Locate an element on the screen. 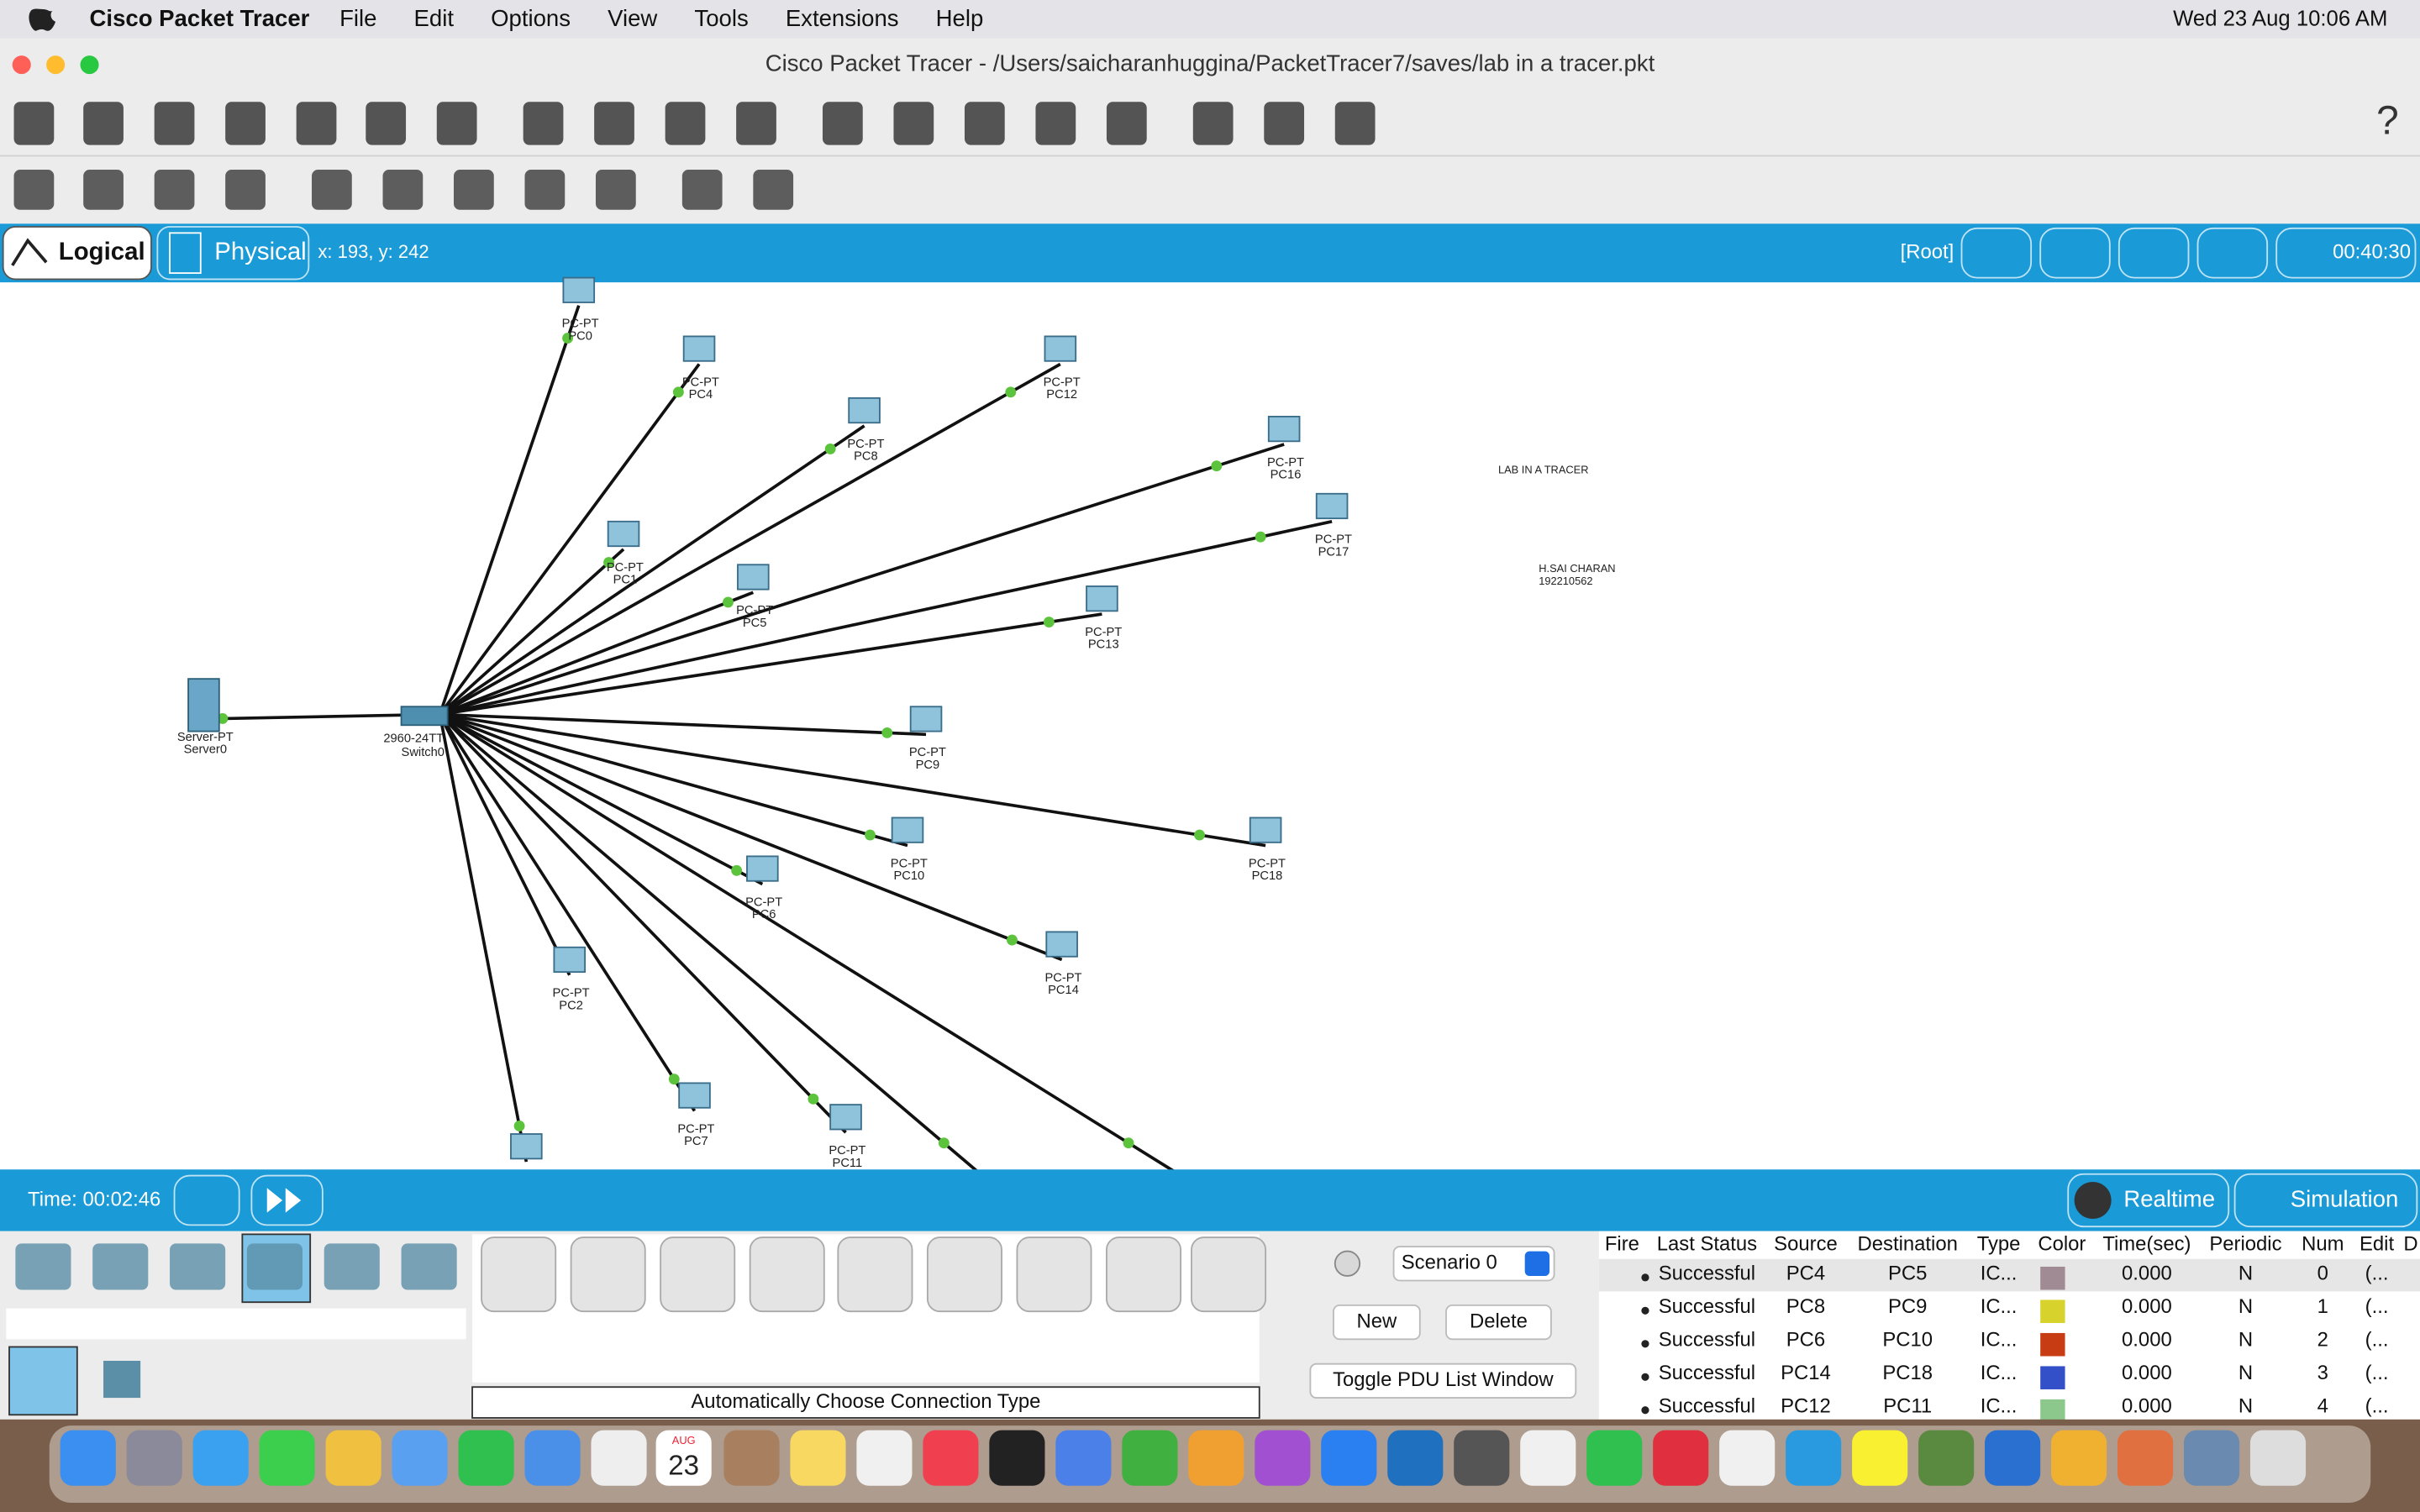  menu-item: Tools is located at coordinates (721, 18).